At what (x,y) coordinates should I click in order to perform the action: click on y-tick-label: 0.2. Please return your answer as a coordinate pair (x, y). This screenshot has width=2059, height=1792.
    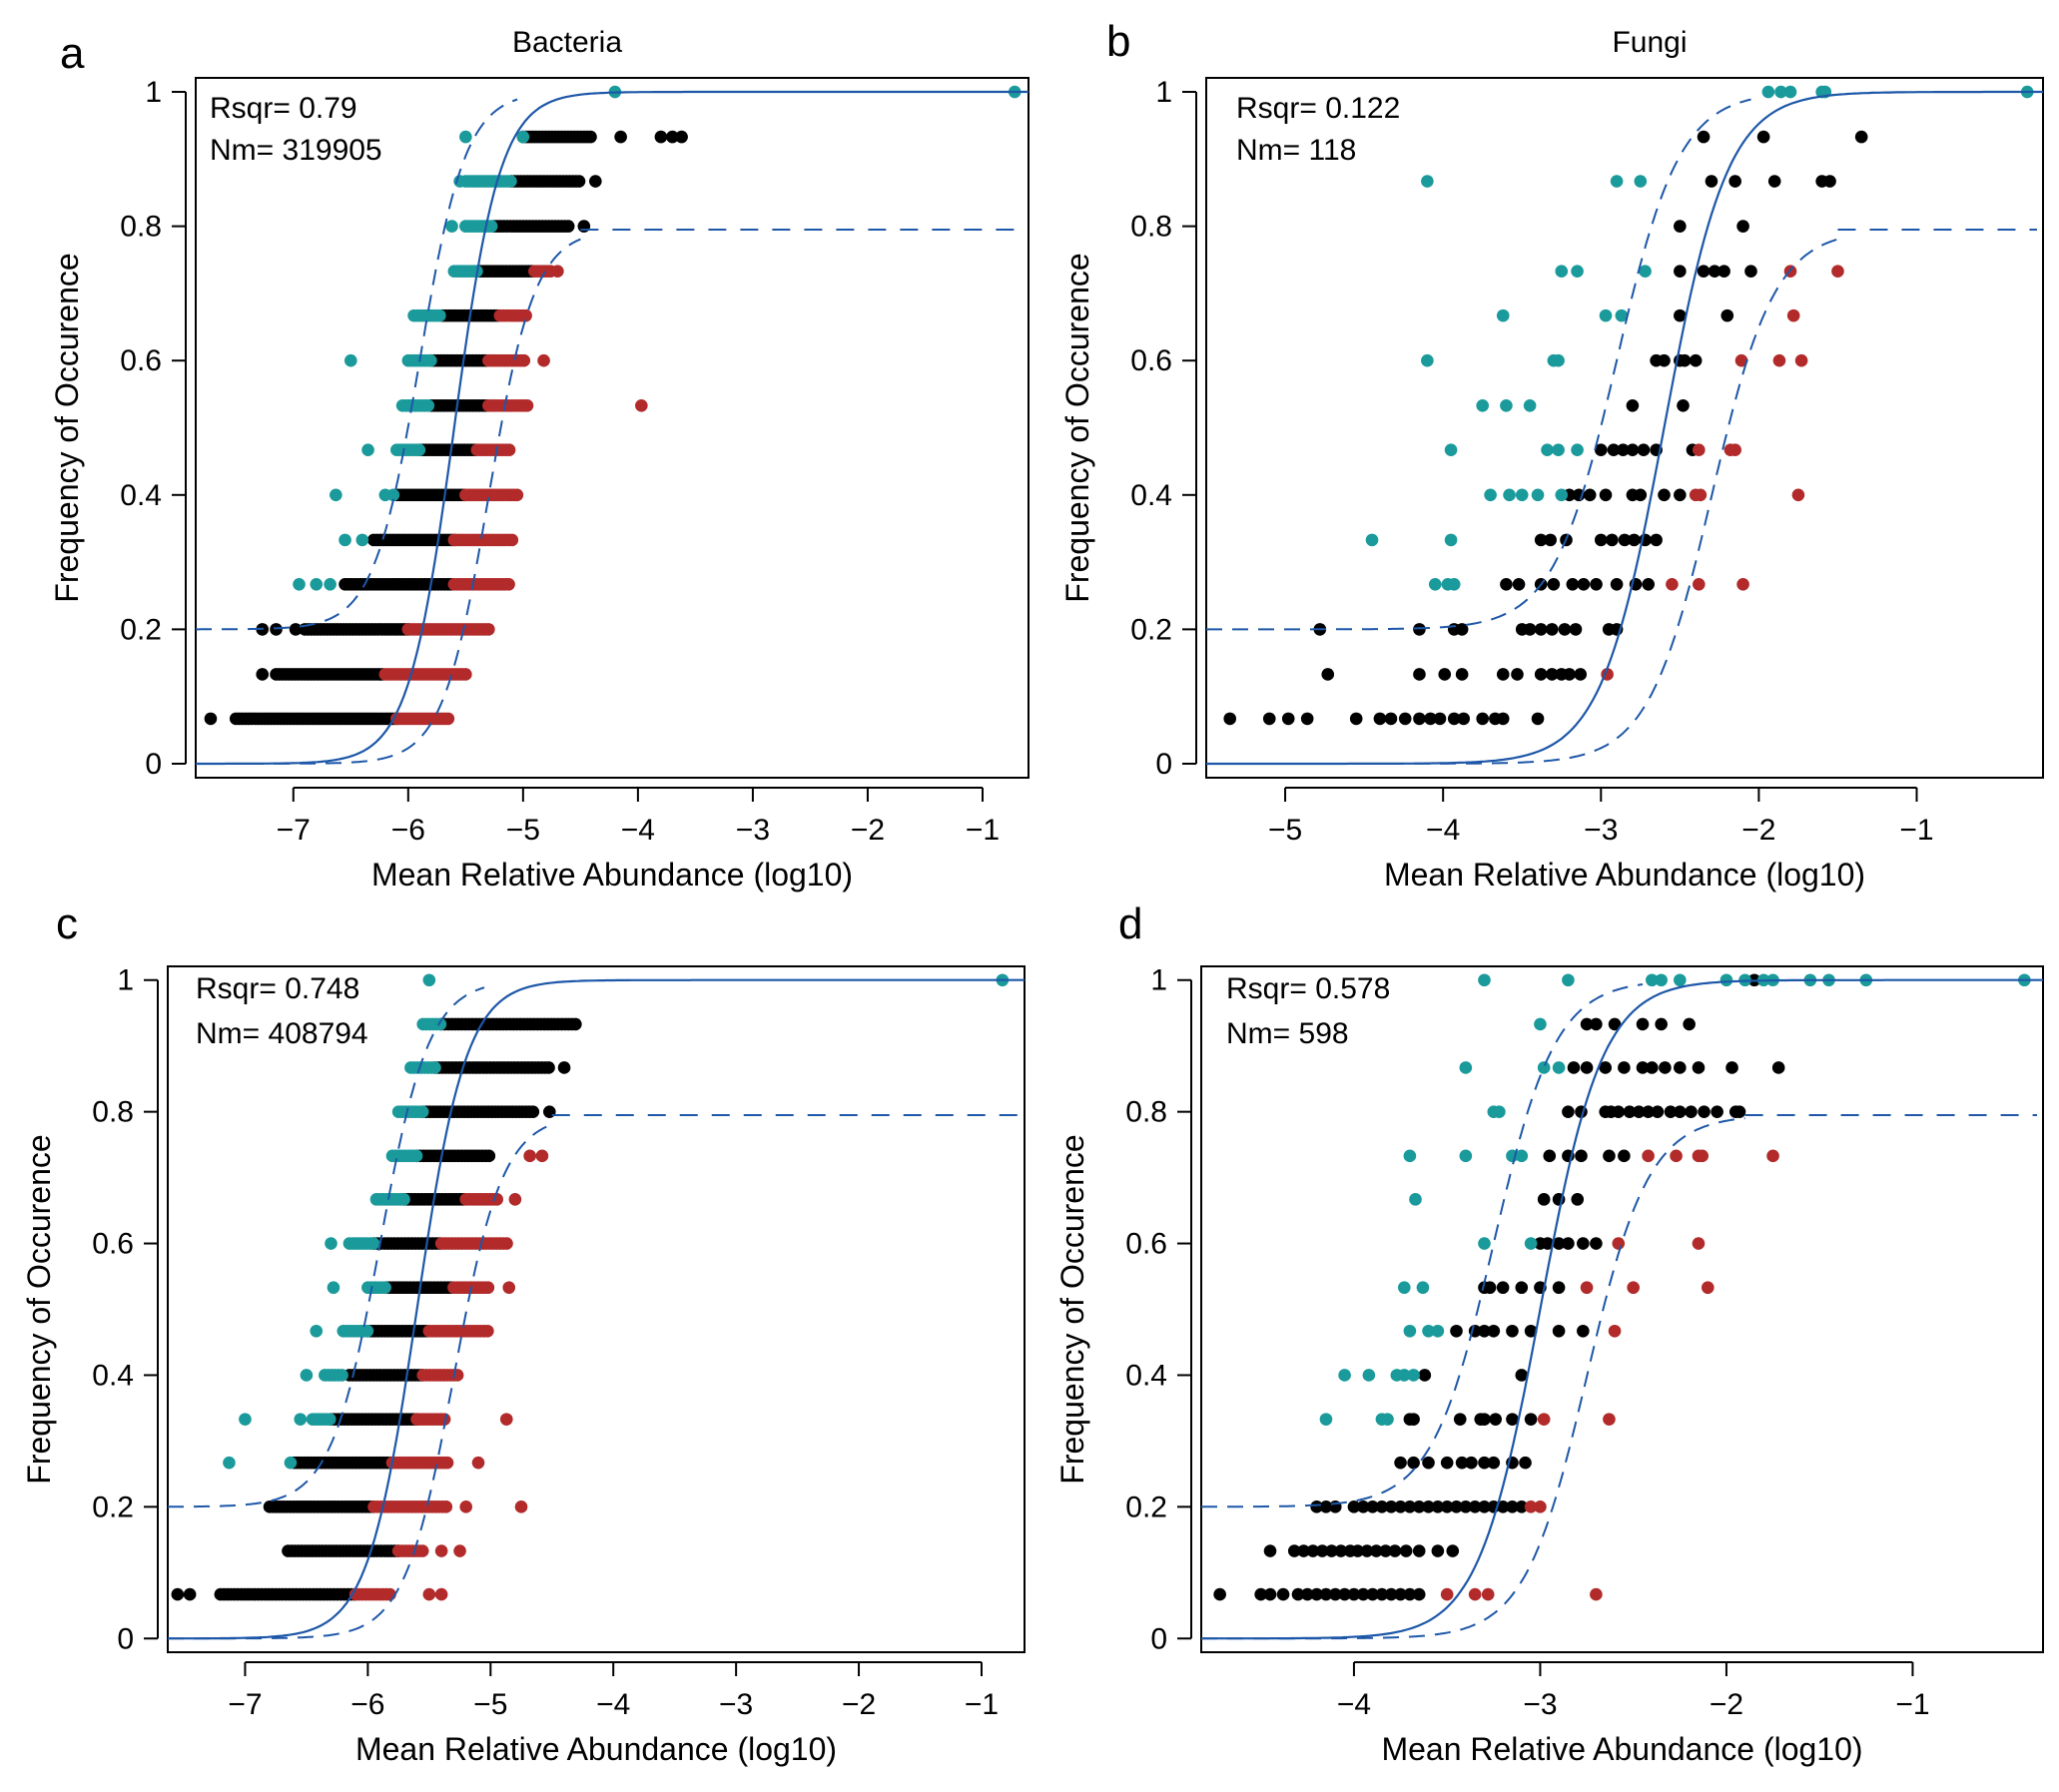
    Looking at the image, I should click on (1146, 1507).